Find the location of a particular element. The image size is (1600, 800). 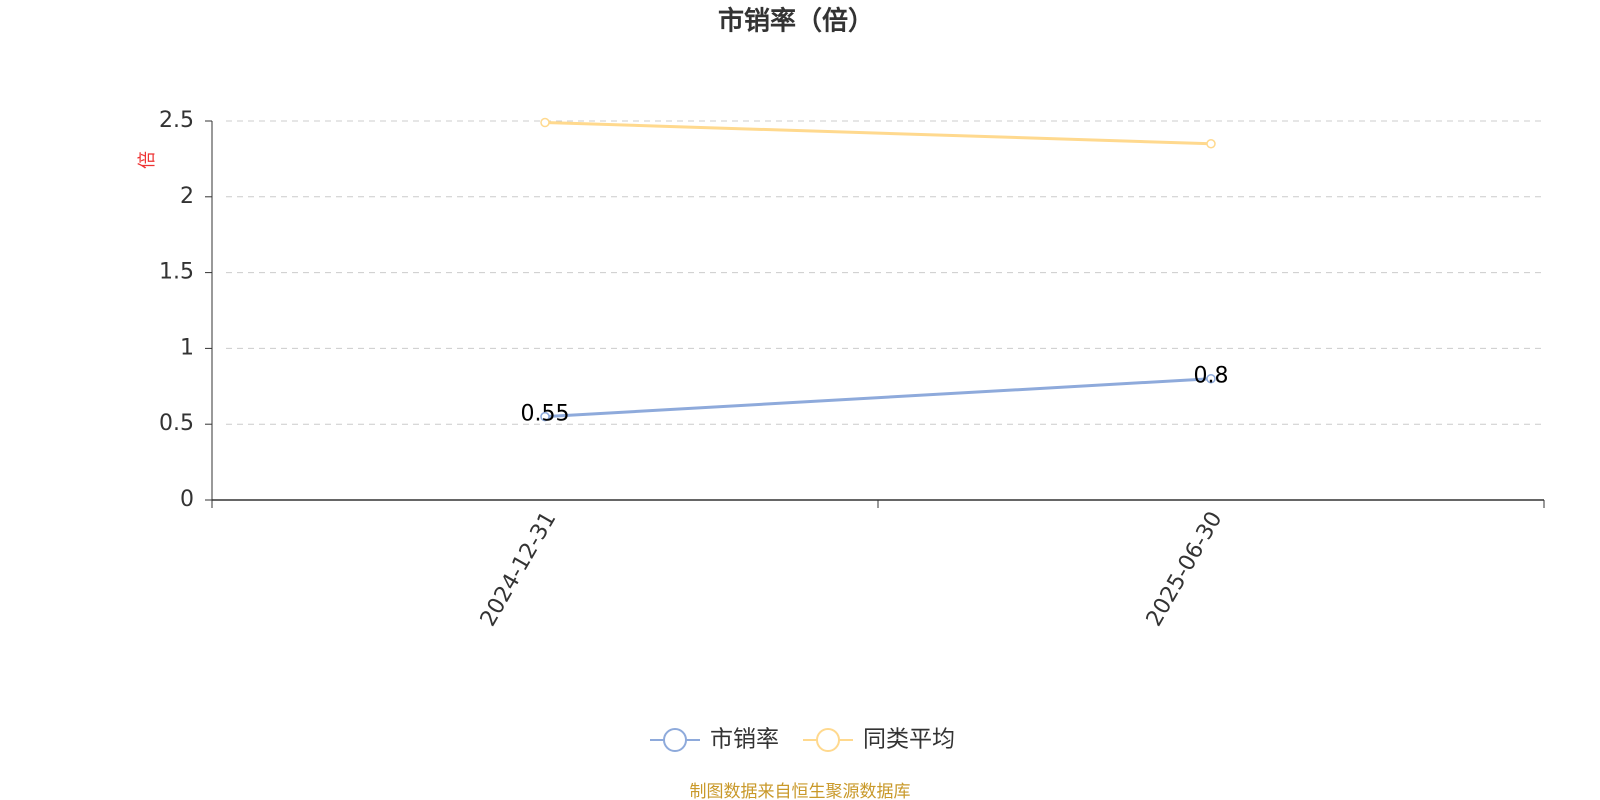

legend-label: 市销率 is located at coordinates (744, 740).